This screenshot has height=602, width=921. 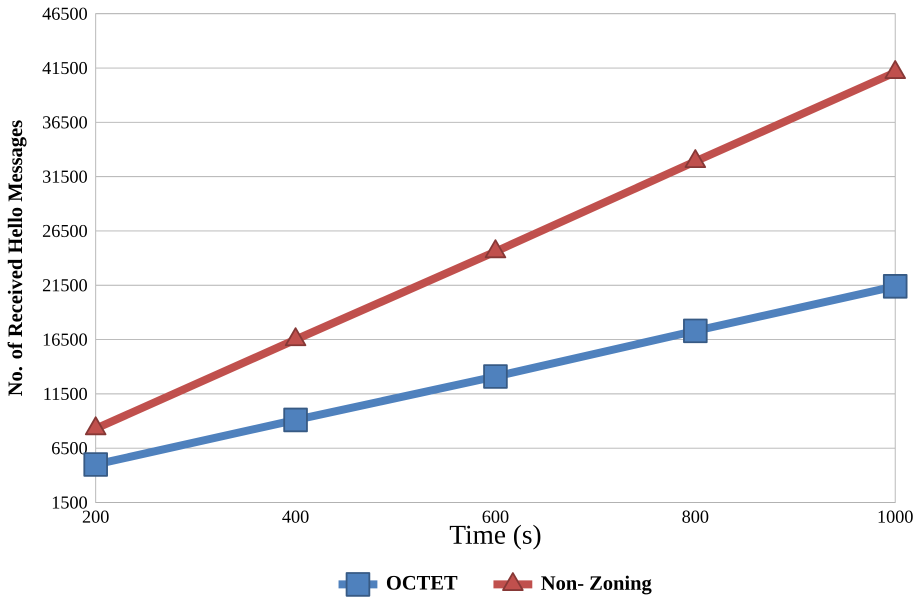 What do you see at coordinates (69, 502) in the screenshot?
I see `y-tick-label: 1500` at bounding box center [69, 502].